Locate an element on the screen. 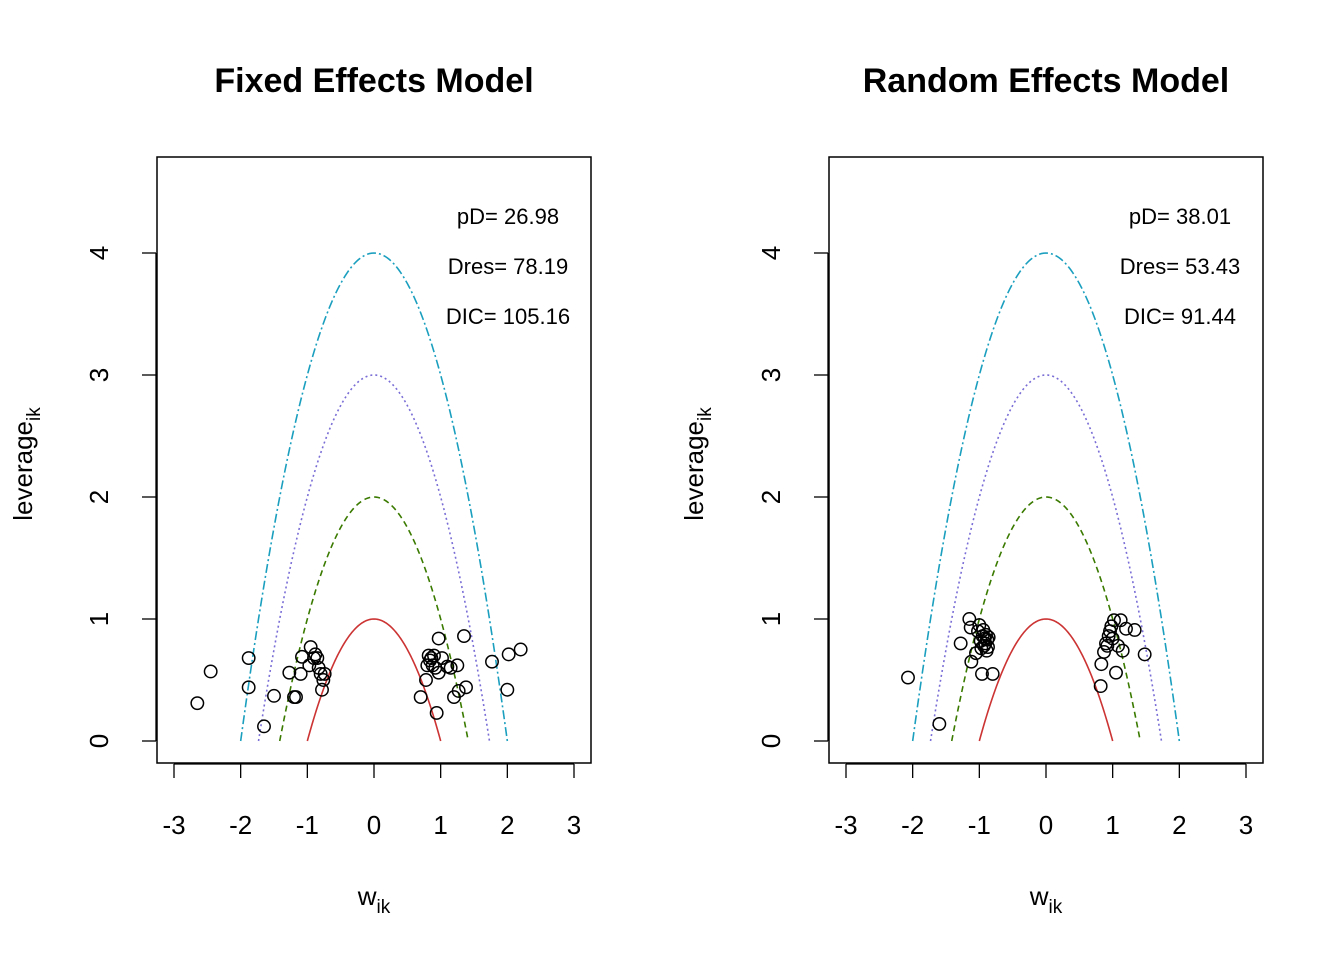 This screenshot has width=1344, height=960. fit-statistic-label: Dres= 78.19 is located at coordinates (508, 266).